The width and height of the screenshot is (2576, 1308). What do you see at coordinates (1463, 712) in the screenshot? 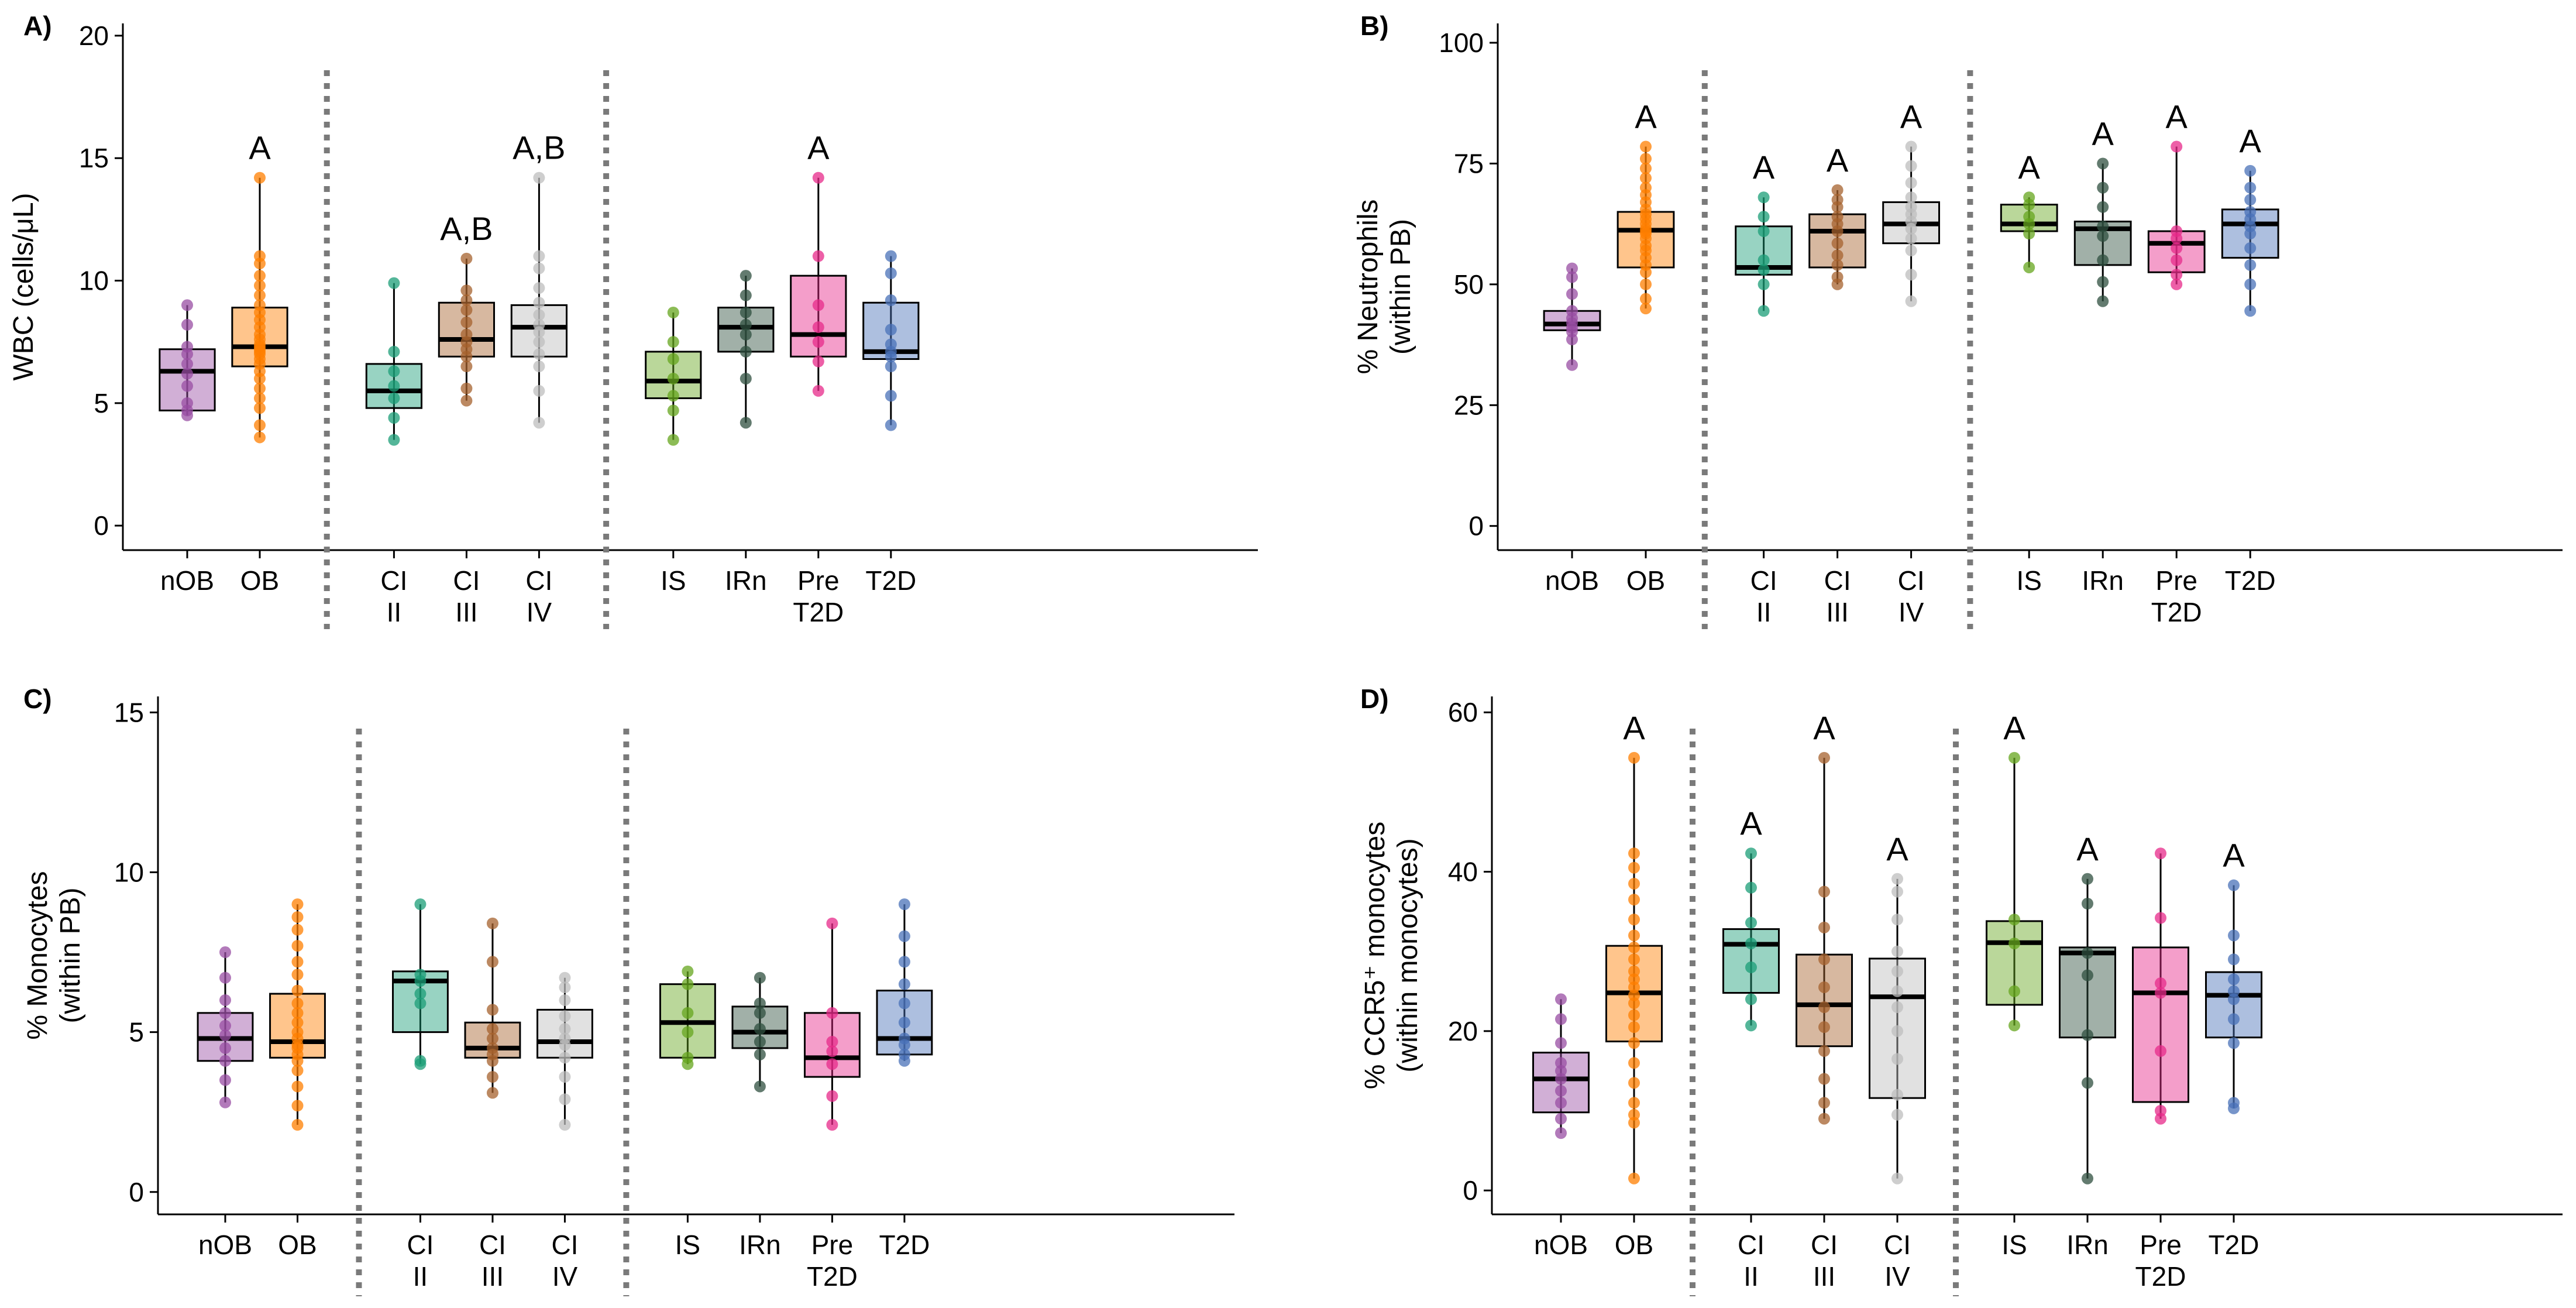
I see `y-tick-label: 60` at bounding box center [1463, 712].